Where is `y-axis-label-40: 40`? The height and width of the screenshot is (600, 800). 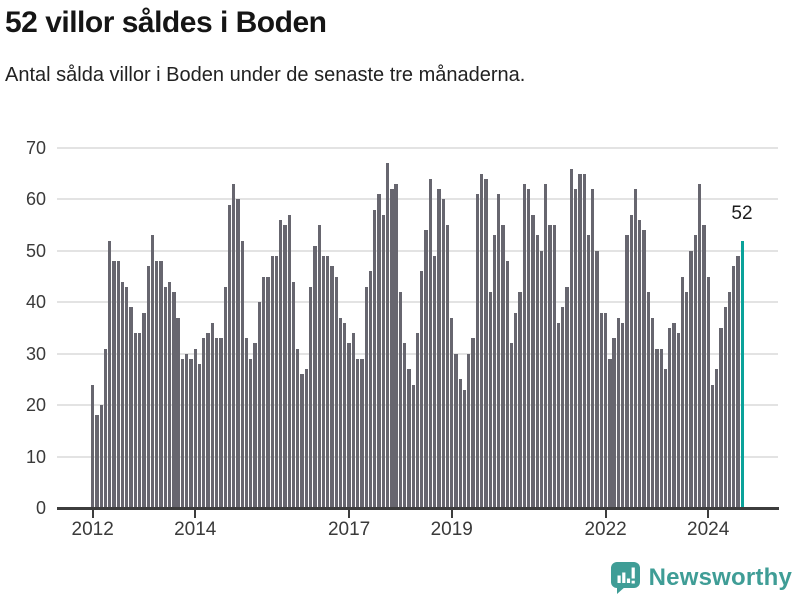
y-axis-label-40: 40 is located at coordinates (35, 302).